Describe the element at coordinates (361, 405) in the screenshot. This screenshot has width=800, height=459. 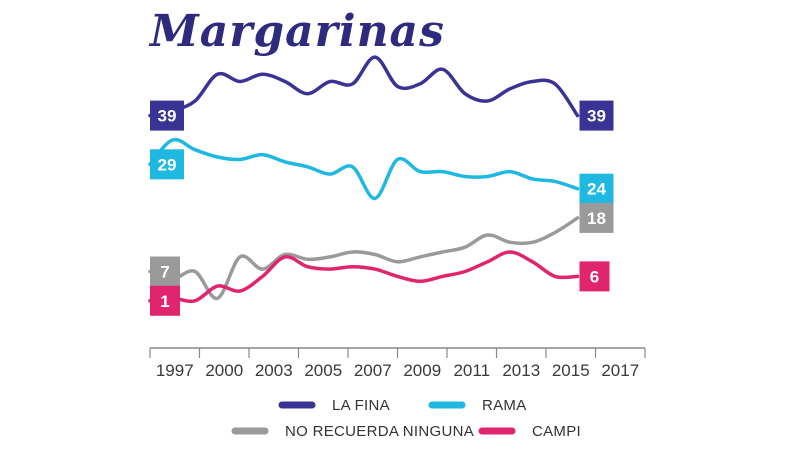
I see `legend-label-la-fina: LA FINA` at that location.